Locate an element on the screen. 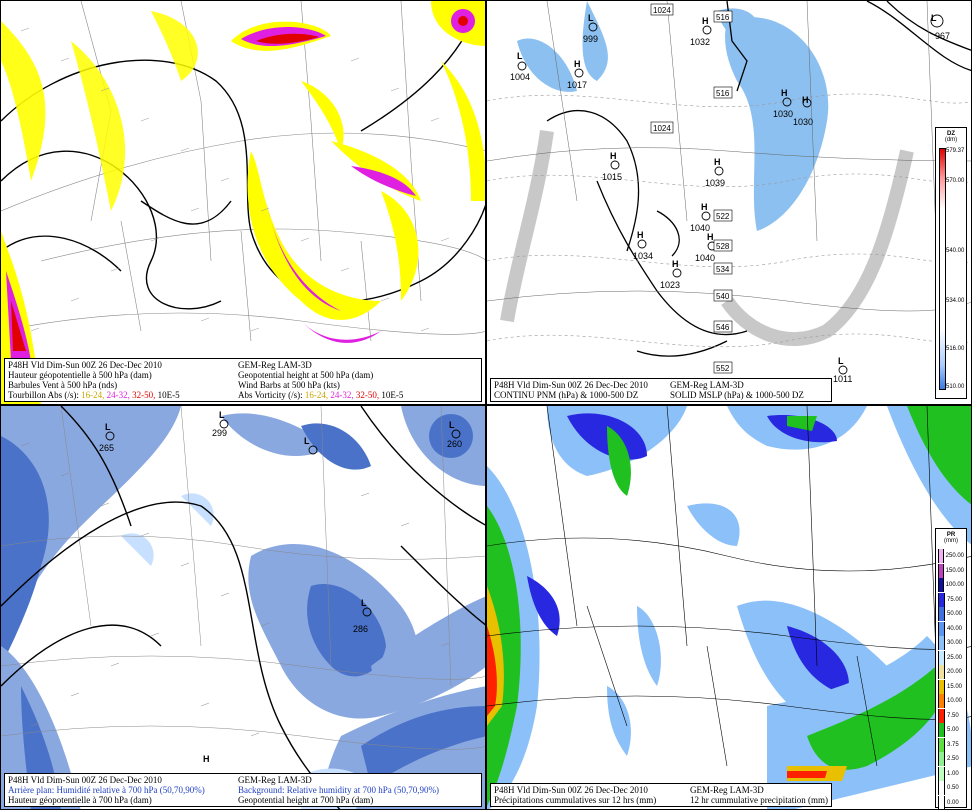 The width and height of the screenshot is (972, 810). legend-row: 250.00 is located at coordinates (951, 556).